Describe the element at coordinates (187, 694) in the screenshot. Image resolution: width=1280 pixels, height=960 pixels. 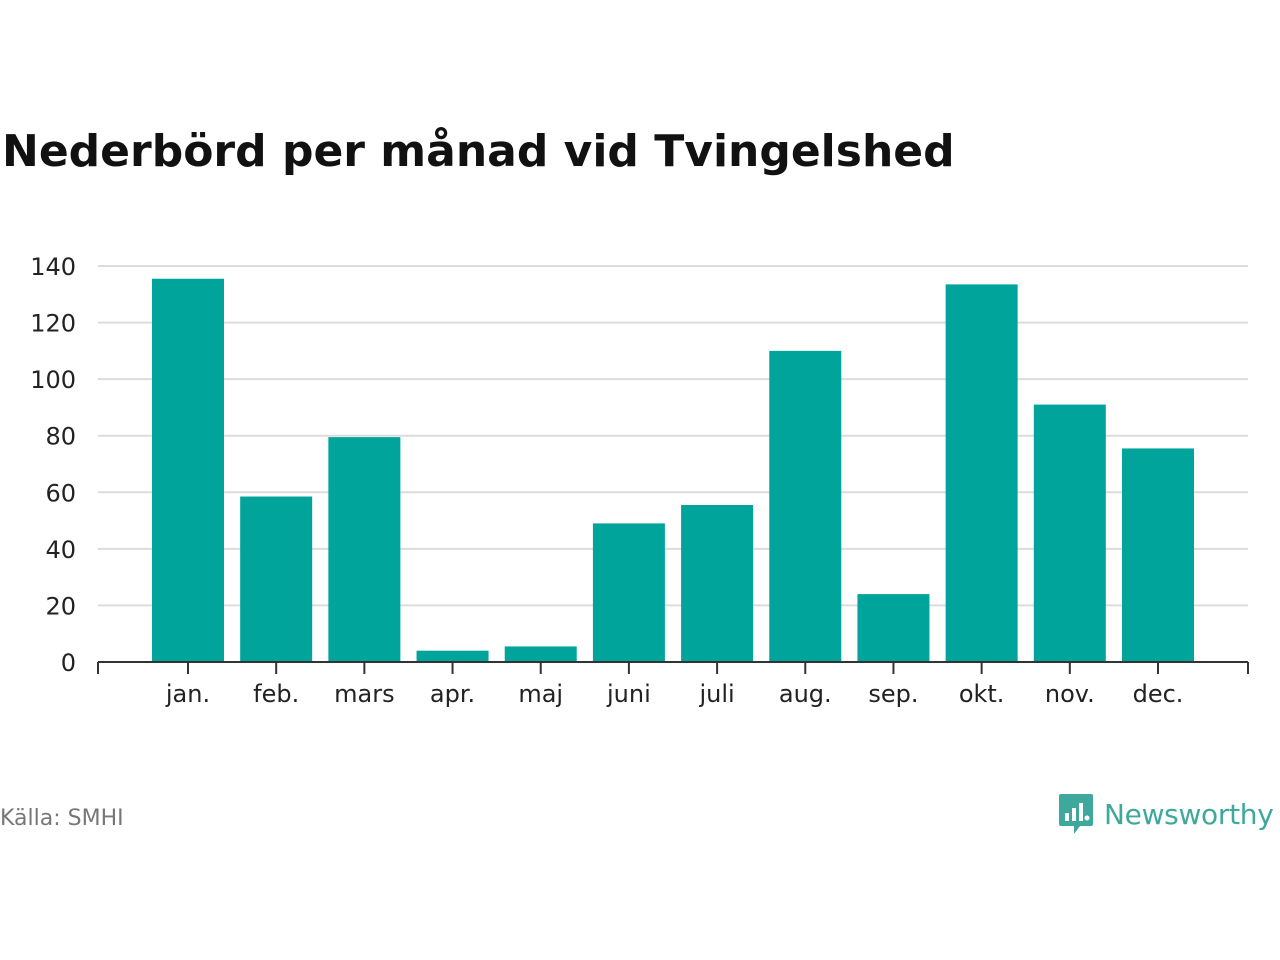
I see `x-tick-label: jan.` at that location.